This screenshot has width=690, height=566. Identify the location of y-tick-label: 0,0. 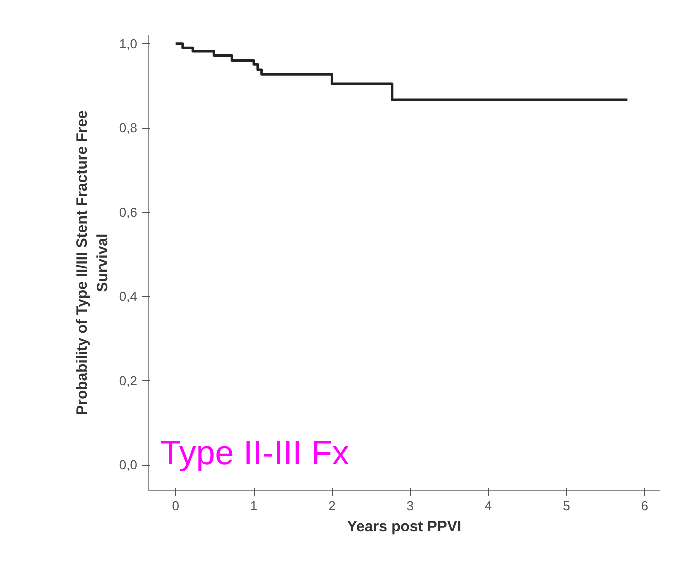
(128, 465).